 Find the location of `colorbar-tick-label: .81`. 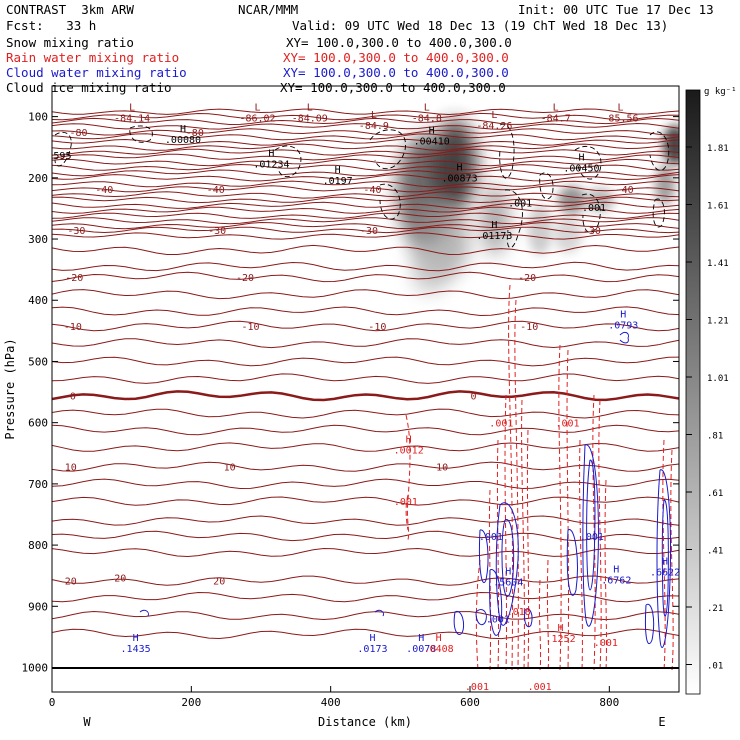

colorbar-tick-label: .81 is located at coordinates (715, 437).